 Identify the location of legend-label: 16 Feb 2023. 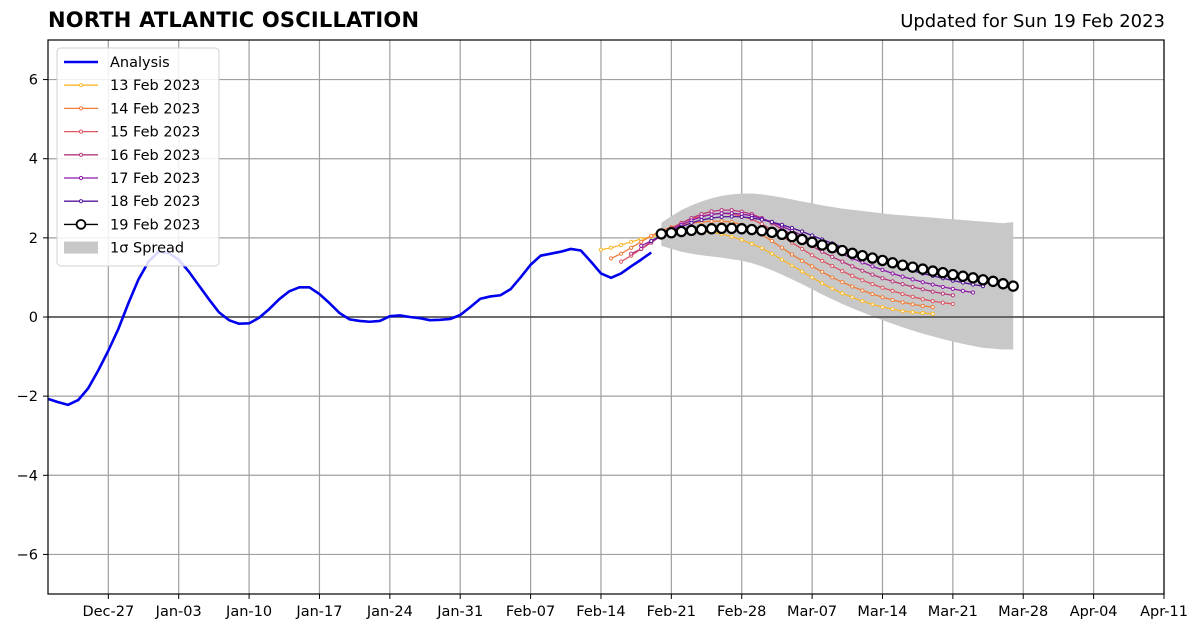
(155, 156).